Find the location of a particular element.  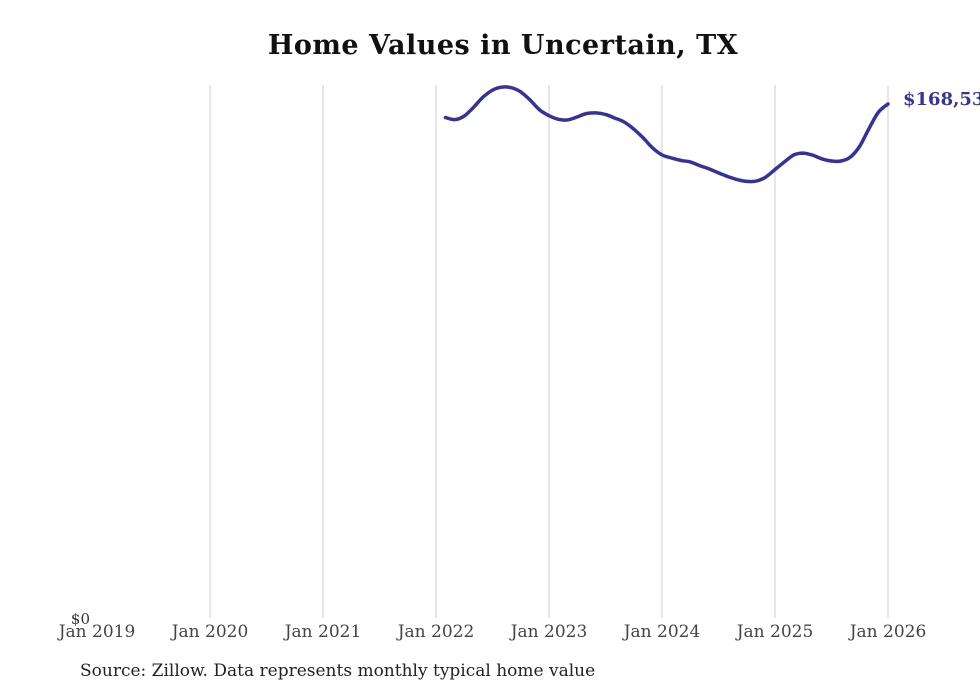

x-axis-label: Jan 2026 is located at coordinates (888, 632).